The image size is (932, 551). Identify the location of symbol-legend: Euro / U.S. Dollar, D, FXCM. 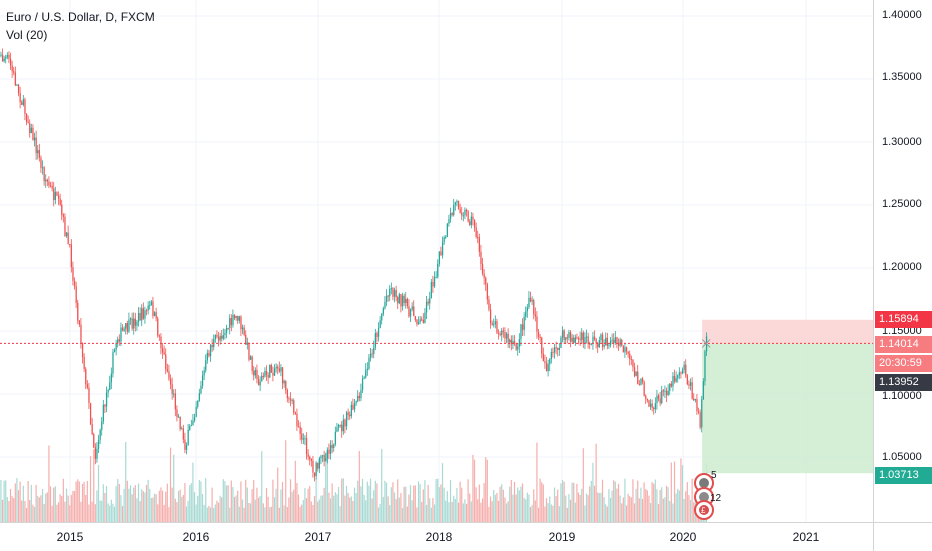
(80, 17).